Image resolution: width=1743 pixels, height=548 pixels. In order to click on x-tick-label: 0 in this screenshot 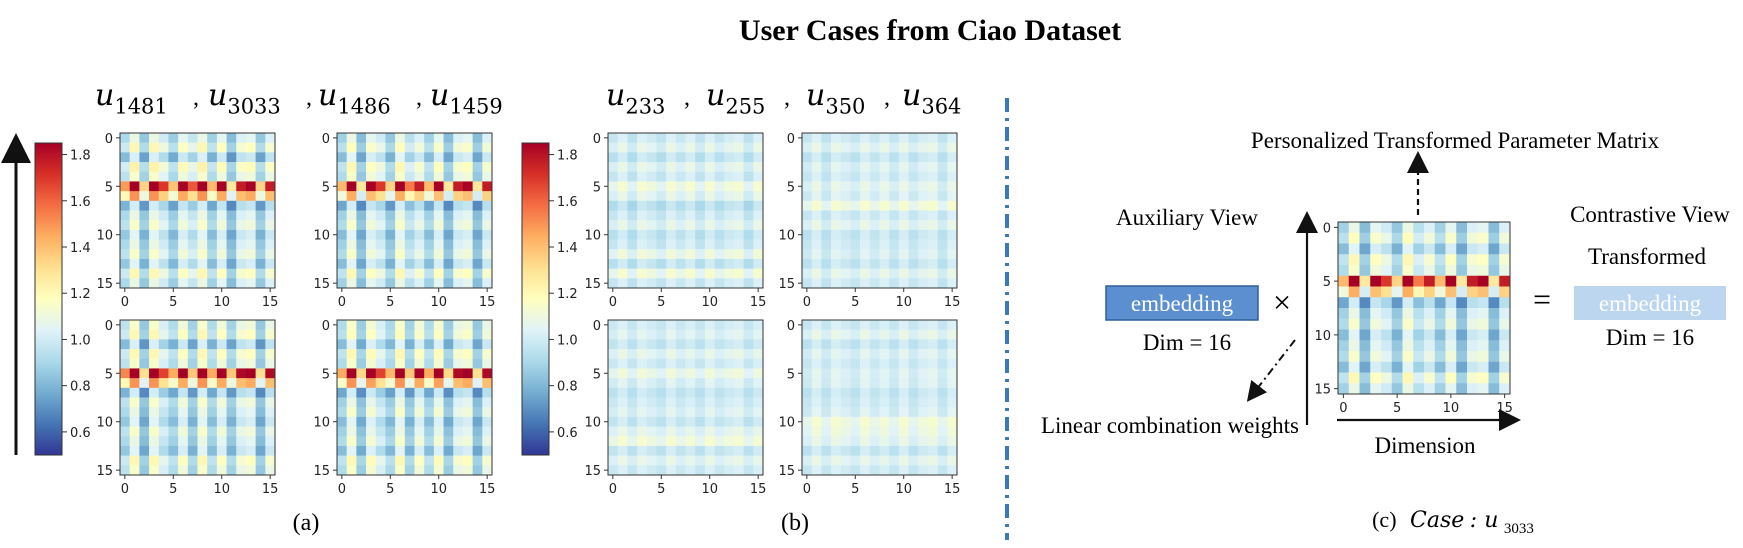, I will do `click(342, 302)`.